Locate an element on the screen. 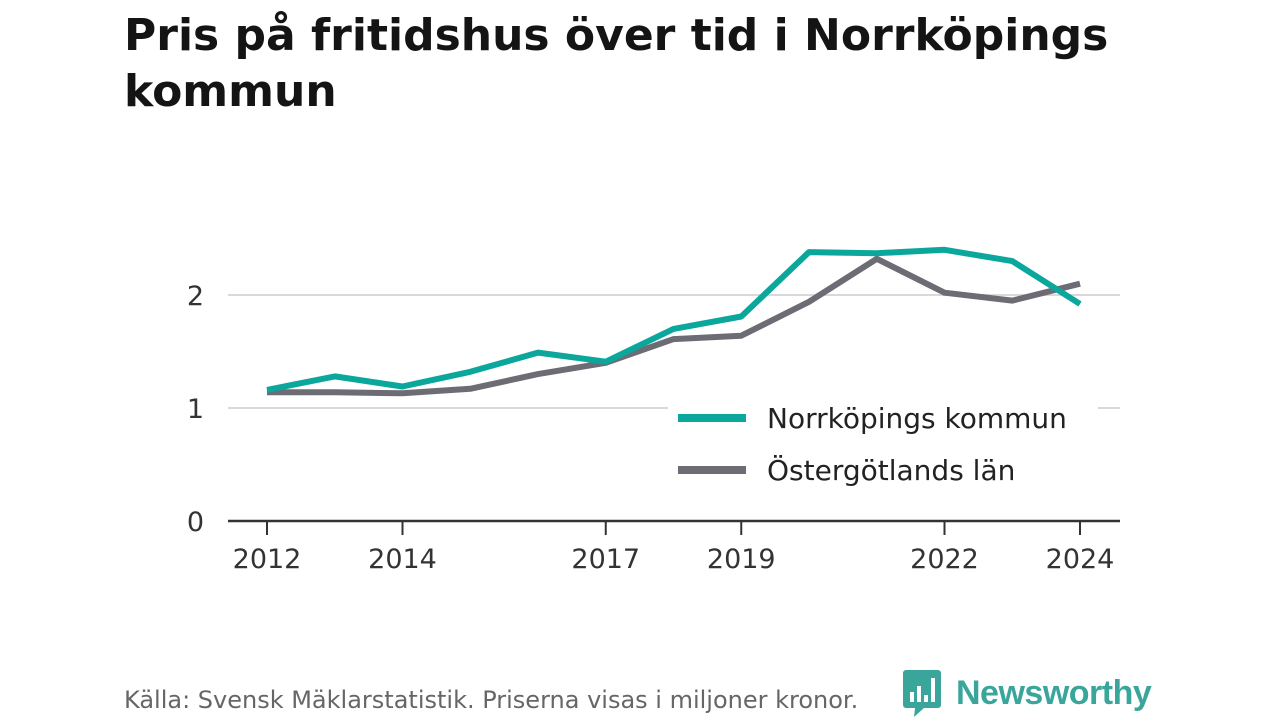  x-tick-label: 2024 is located at coordinates (1080, 559).